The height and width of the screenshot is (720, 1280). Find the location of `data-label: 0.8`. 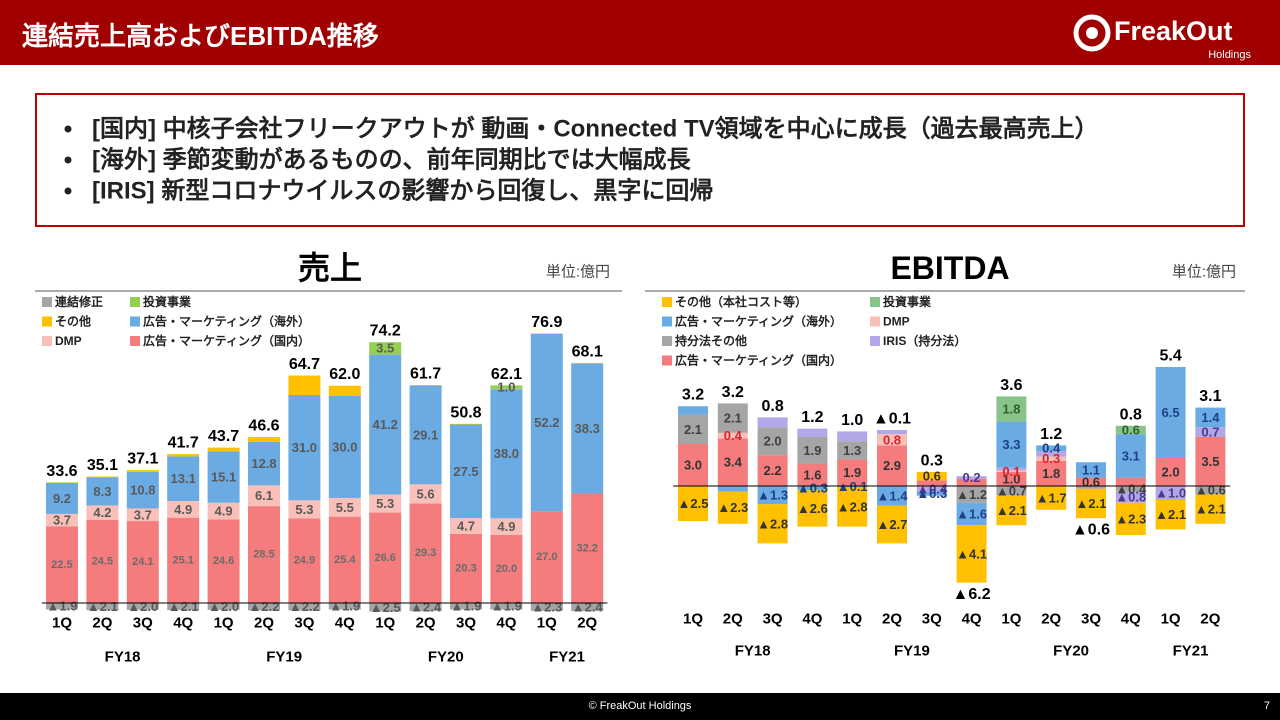

data-label: 0.8 is located at coordinates (892, 439).